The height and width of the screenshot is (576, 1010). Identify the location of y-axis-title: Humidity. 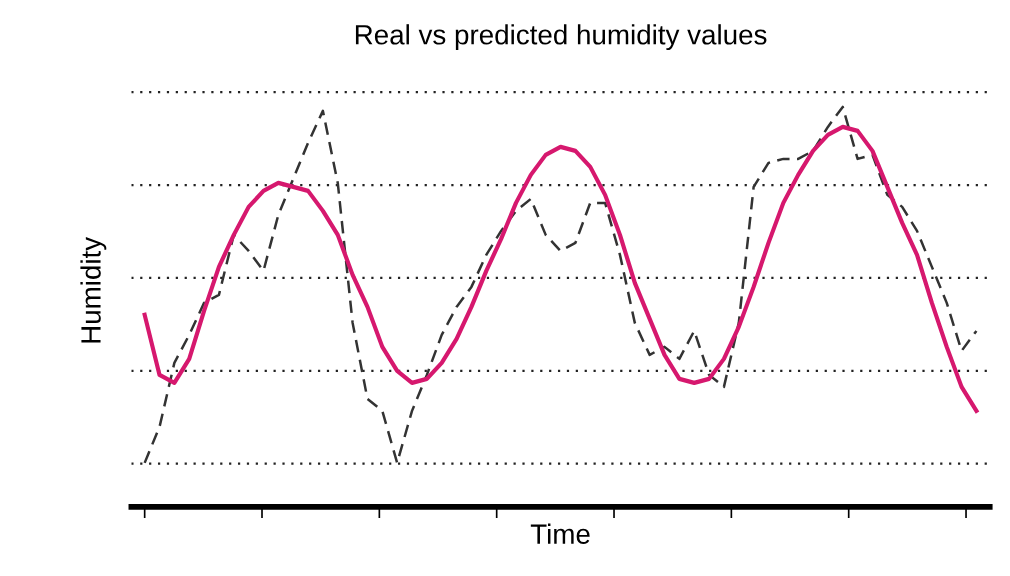
(93, 289).